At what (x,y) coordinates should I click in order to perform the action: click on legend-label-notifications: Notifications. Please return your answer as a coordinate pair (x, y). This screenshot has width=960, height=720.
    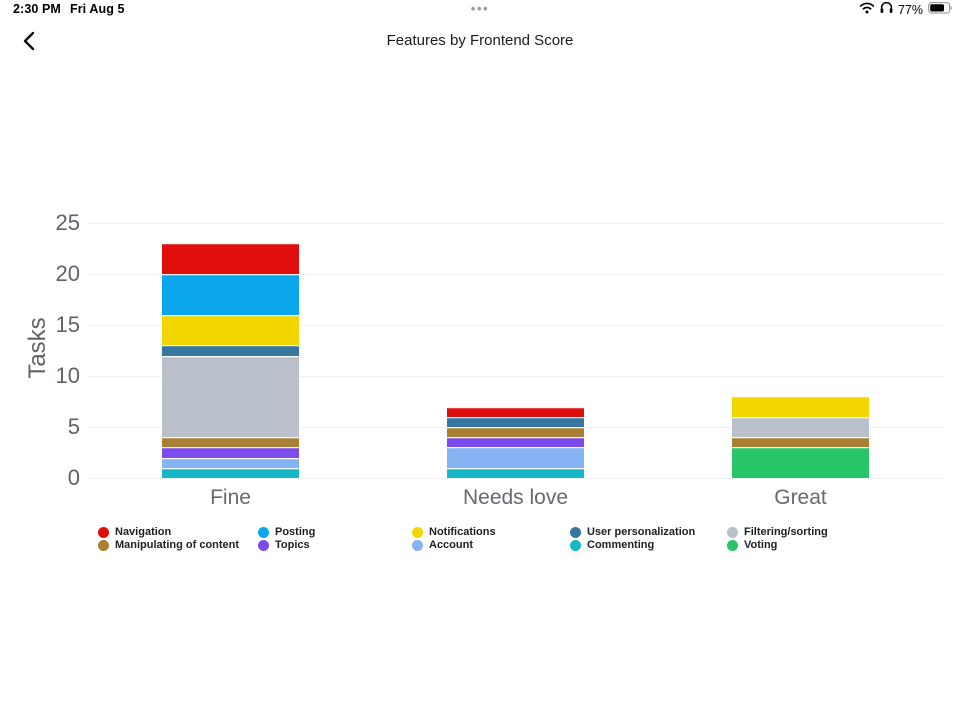
    Looking at the image, I should click on (462, 531).